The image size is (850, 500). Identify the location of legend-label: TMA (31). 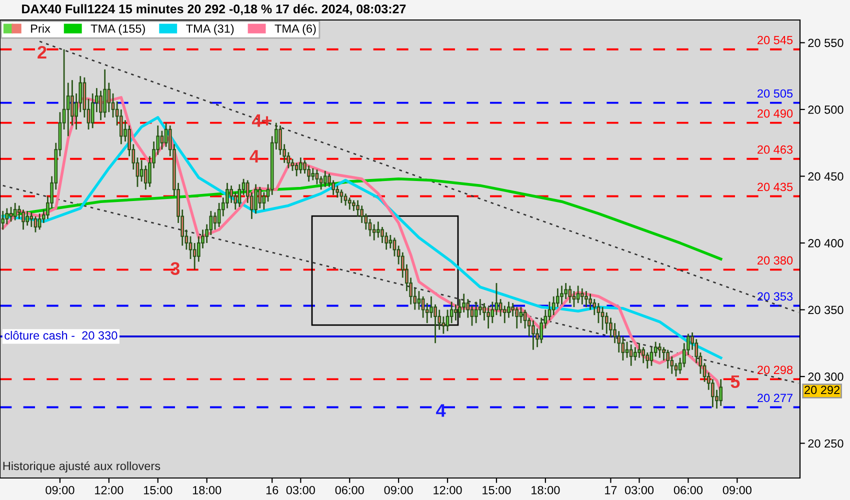
(210, 30).